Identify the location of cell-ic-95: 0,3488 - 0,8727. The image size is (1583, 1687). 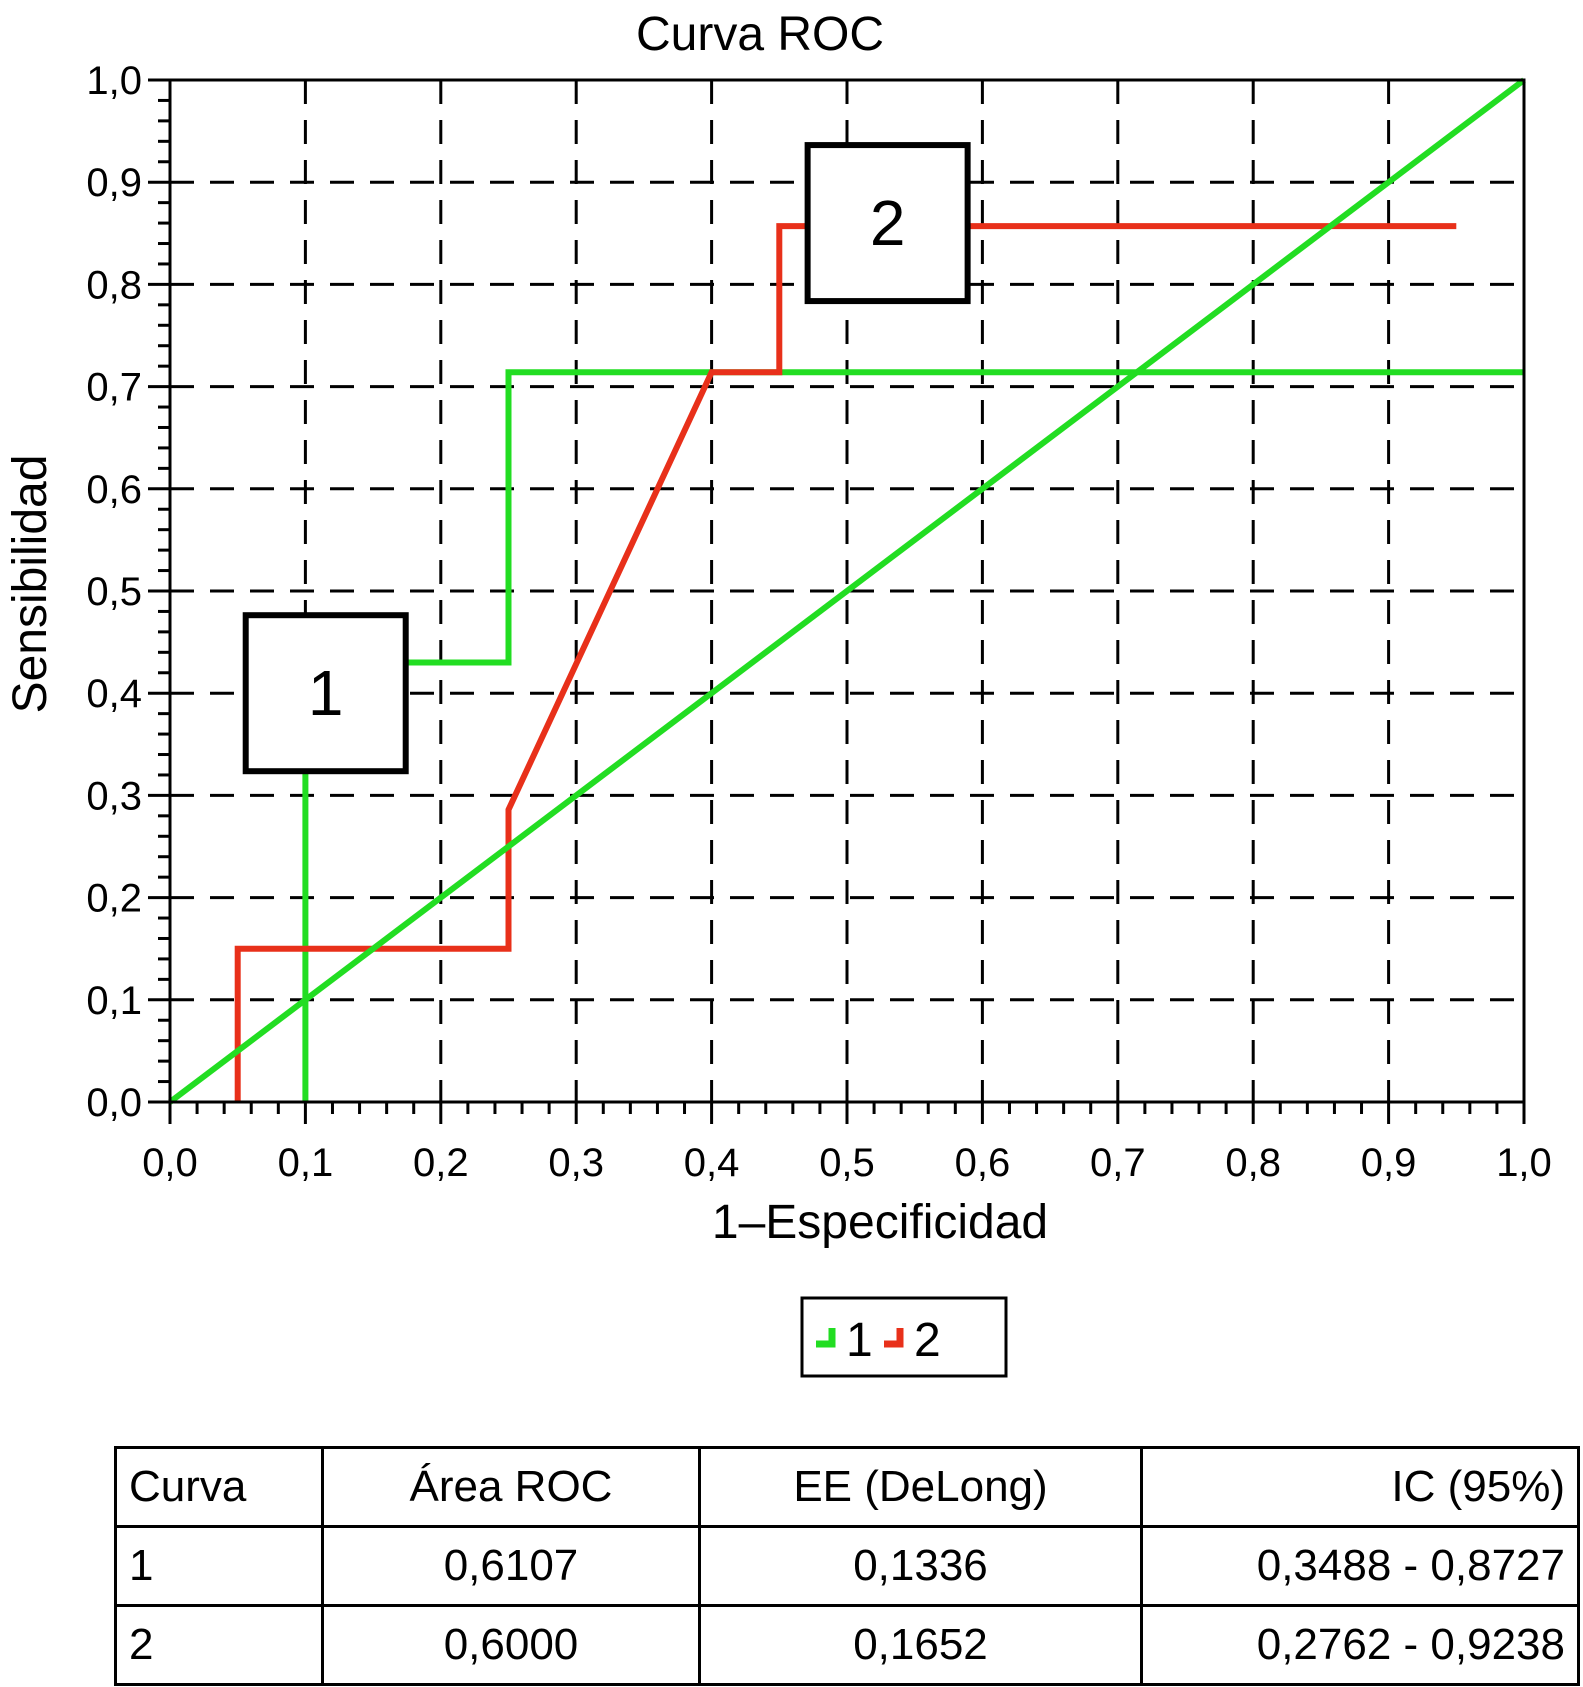
(1360, 1566).